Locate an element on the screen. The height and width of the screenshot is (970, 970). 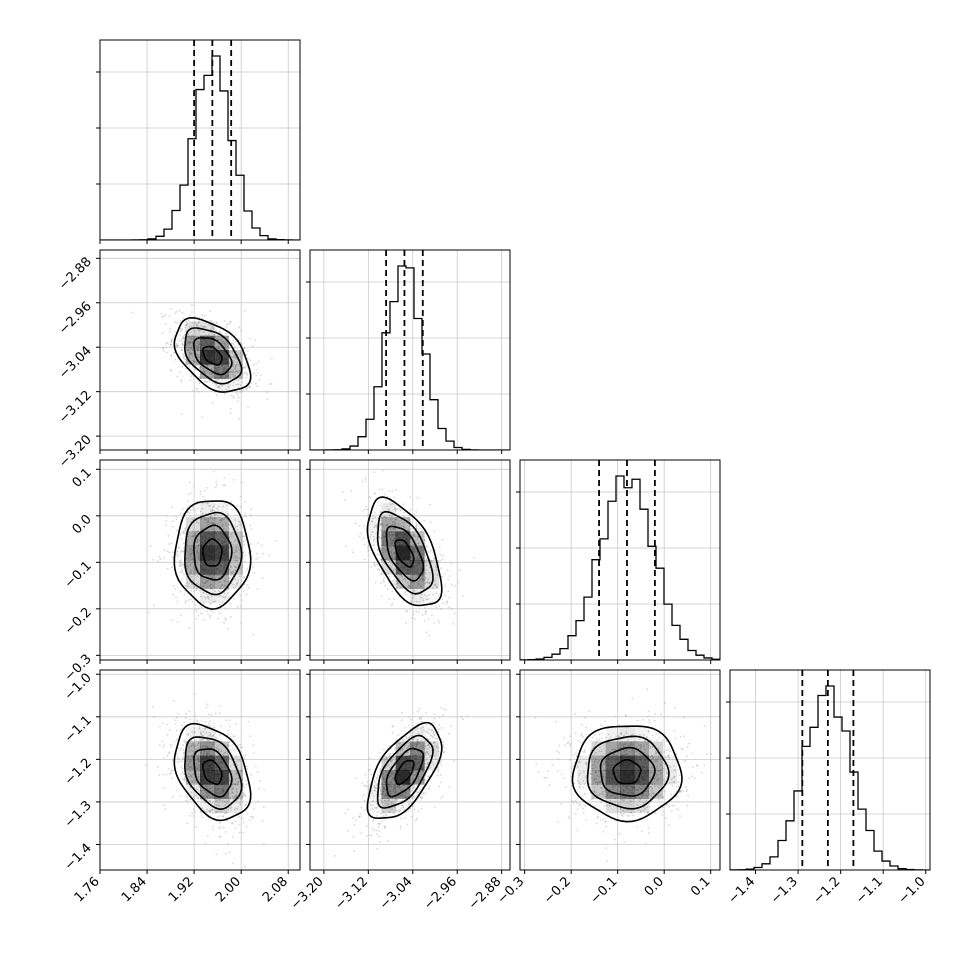
x-tick-label: 2.00 is located at coordinates (228, 889).